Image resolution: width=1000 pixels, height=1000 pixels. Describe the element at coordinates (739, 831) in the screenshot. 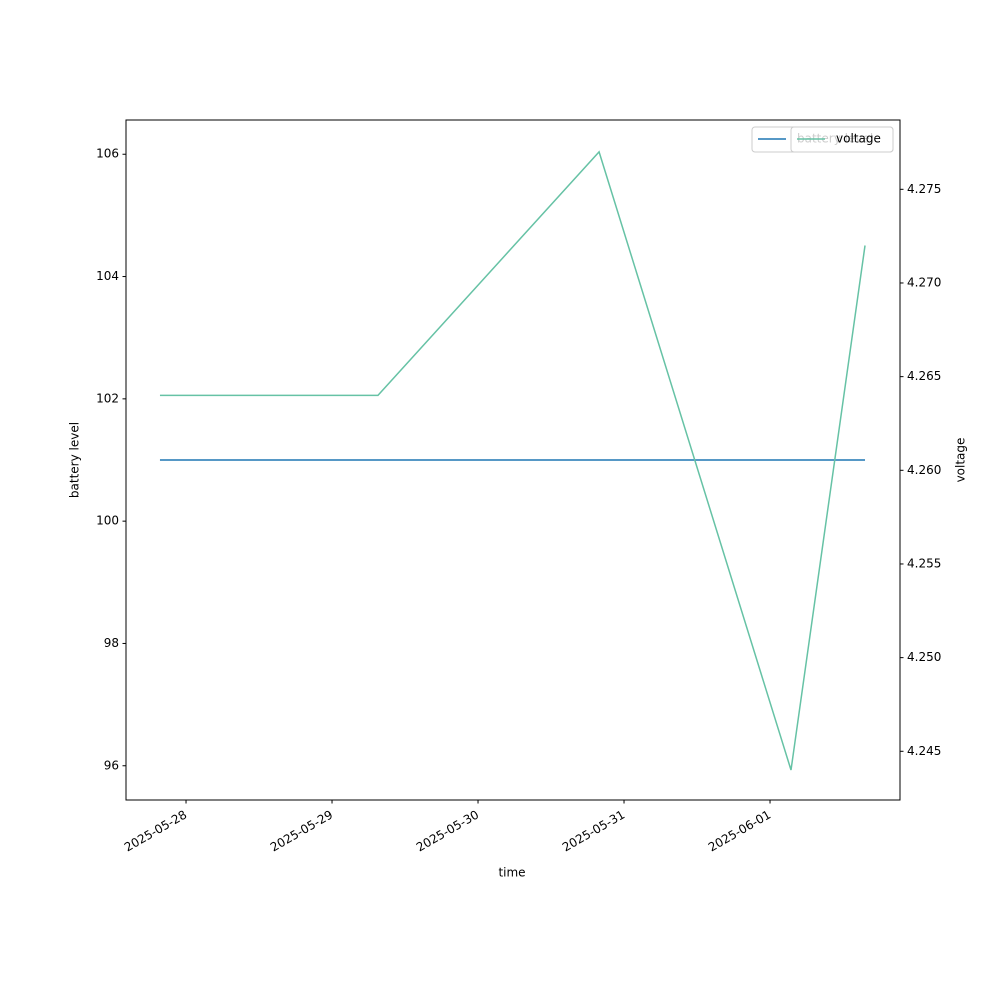

I see `x-tick-label: 2025-06-01` at that location.